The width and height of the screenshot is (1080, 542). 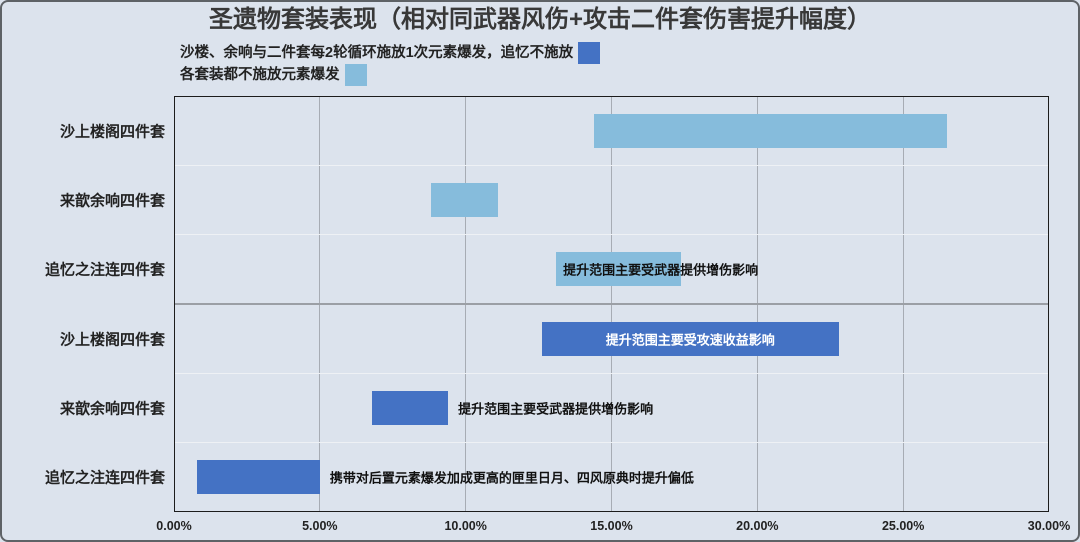 I want to click on bar-annotation: 携带对后置元素爆发加成更高的匣里日月、四风原典时提升偏低, so click(x=511, y=478).